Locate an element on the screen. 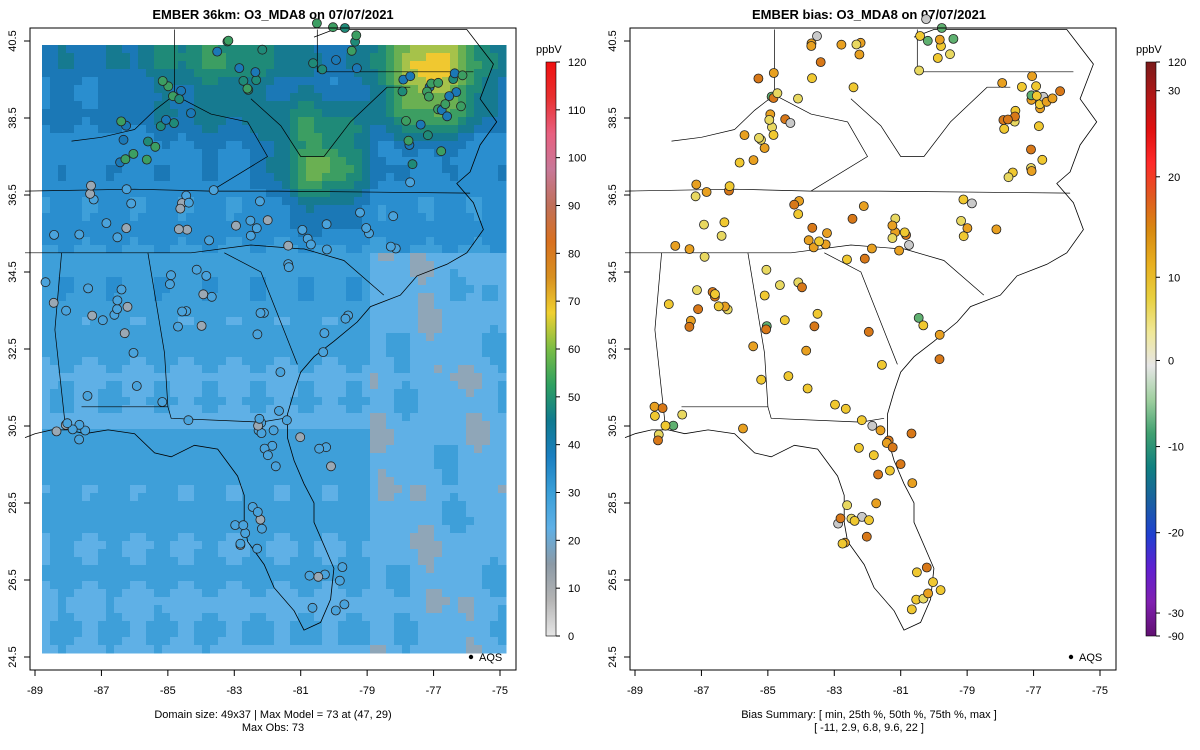  right-colorbar-tick-label: -10 is located at coordinates (1176, 448).